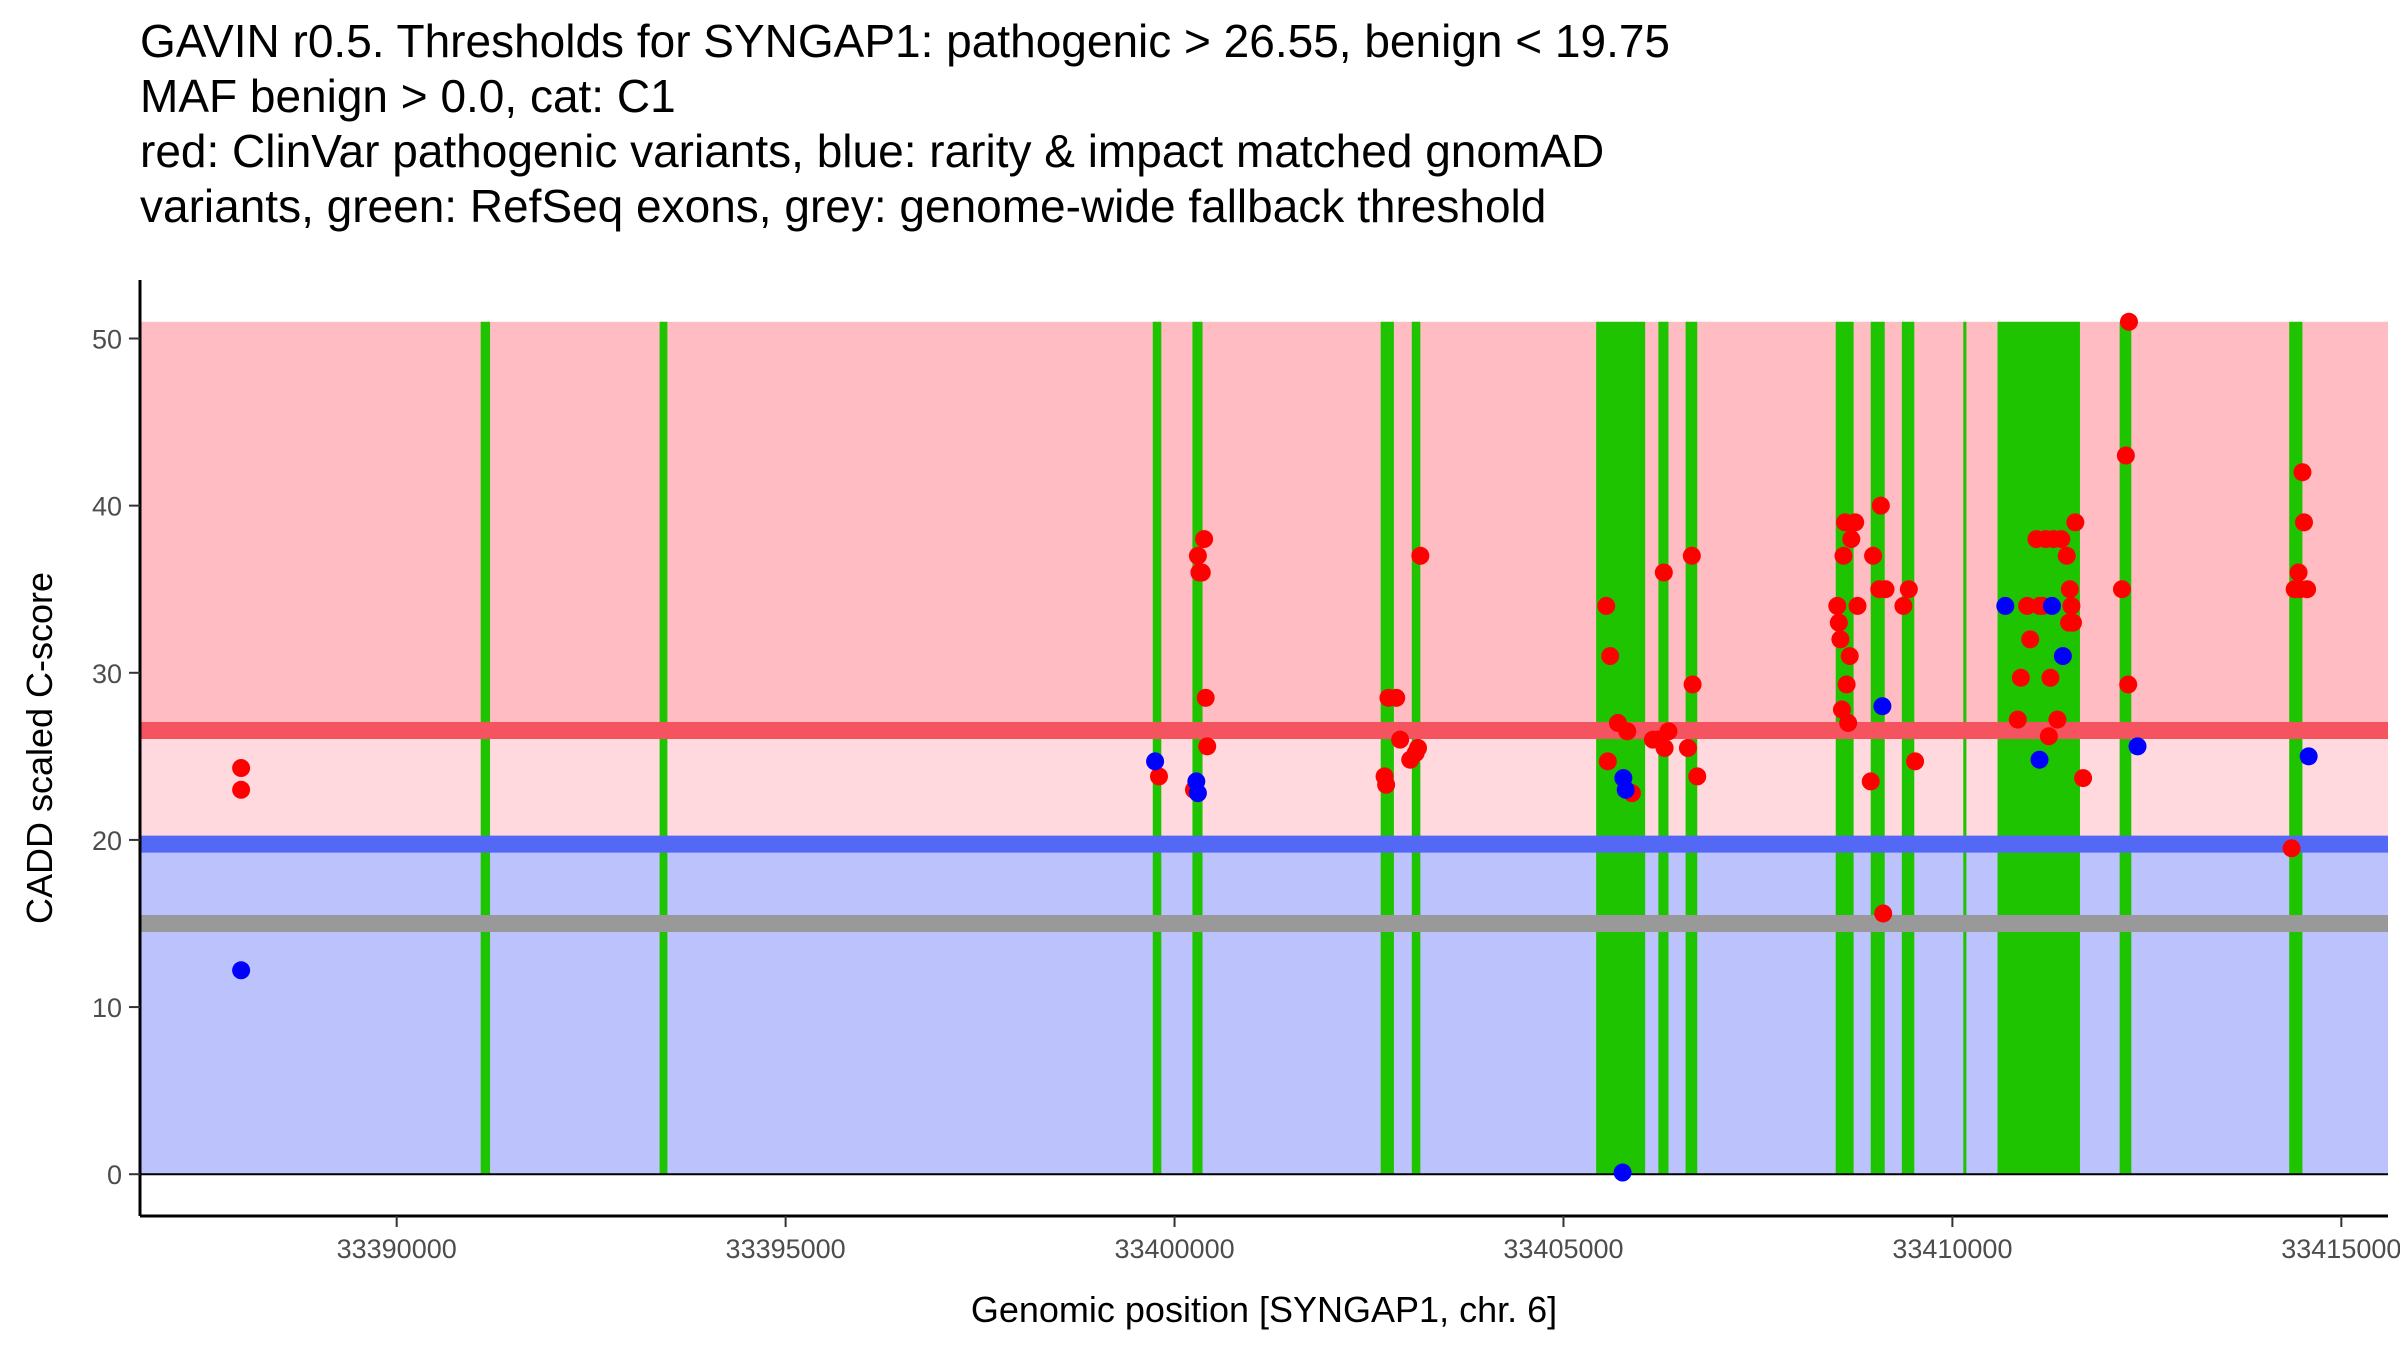  Describe the element at coordinates (39, 748) in the screenshot. I see `y-axis-label: CADD scaled C-score` at that location.